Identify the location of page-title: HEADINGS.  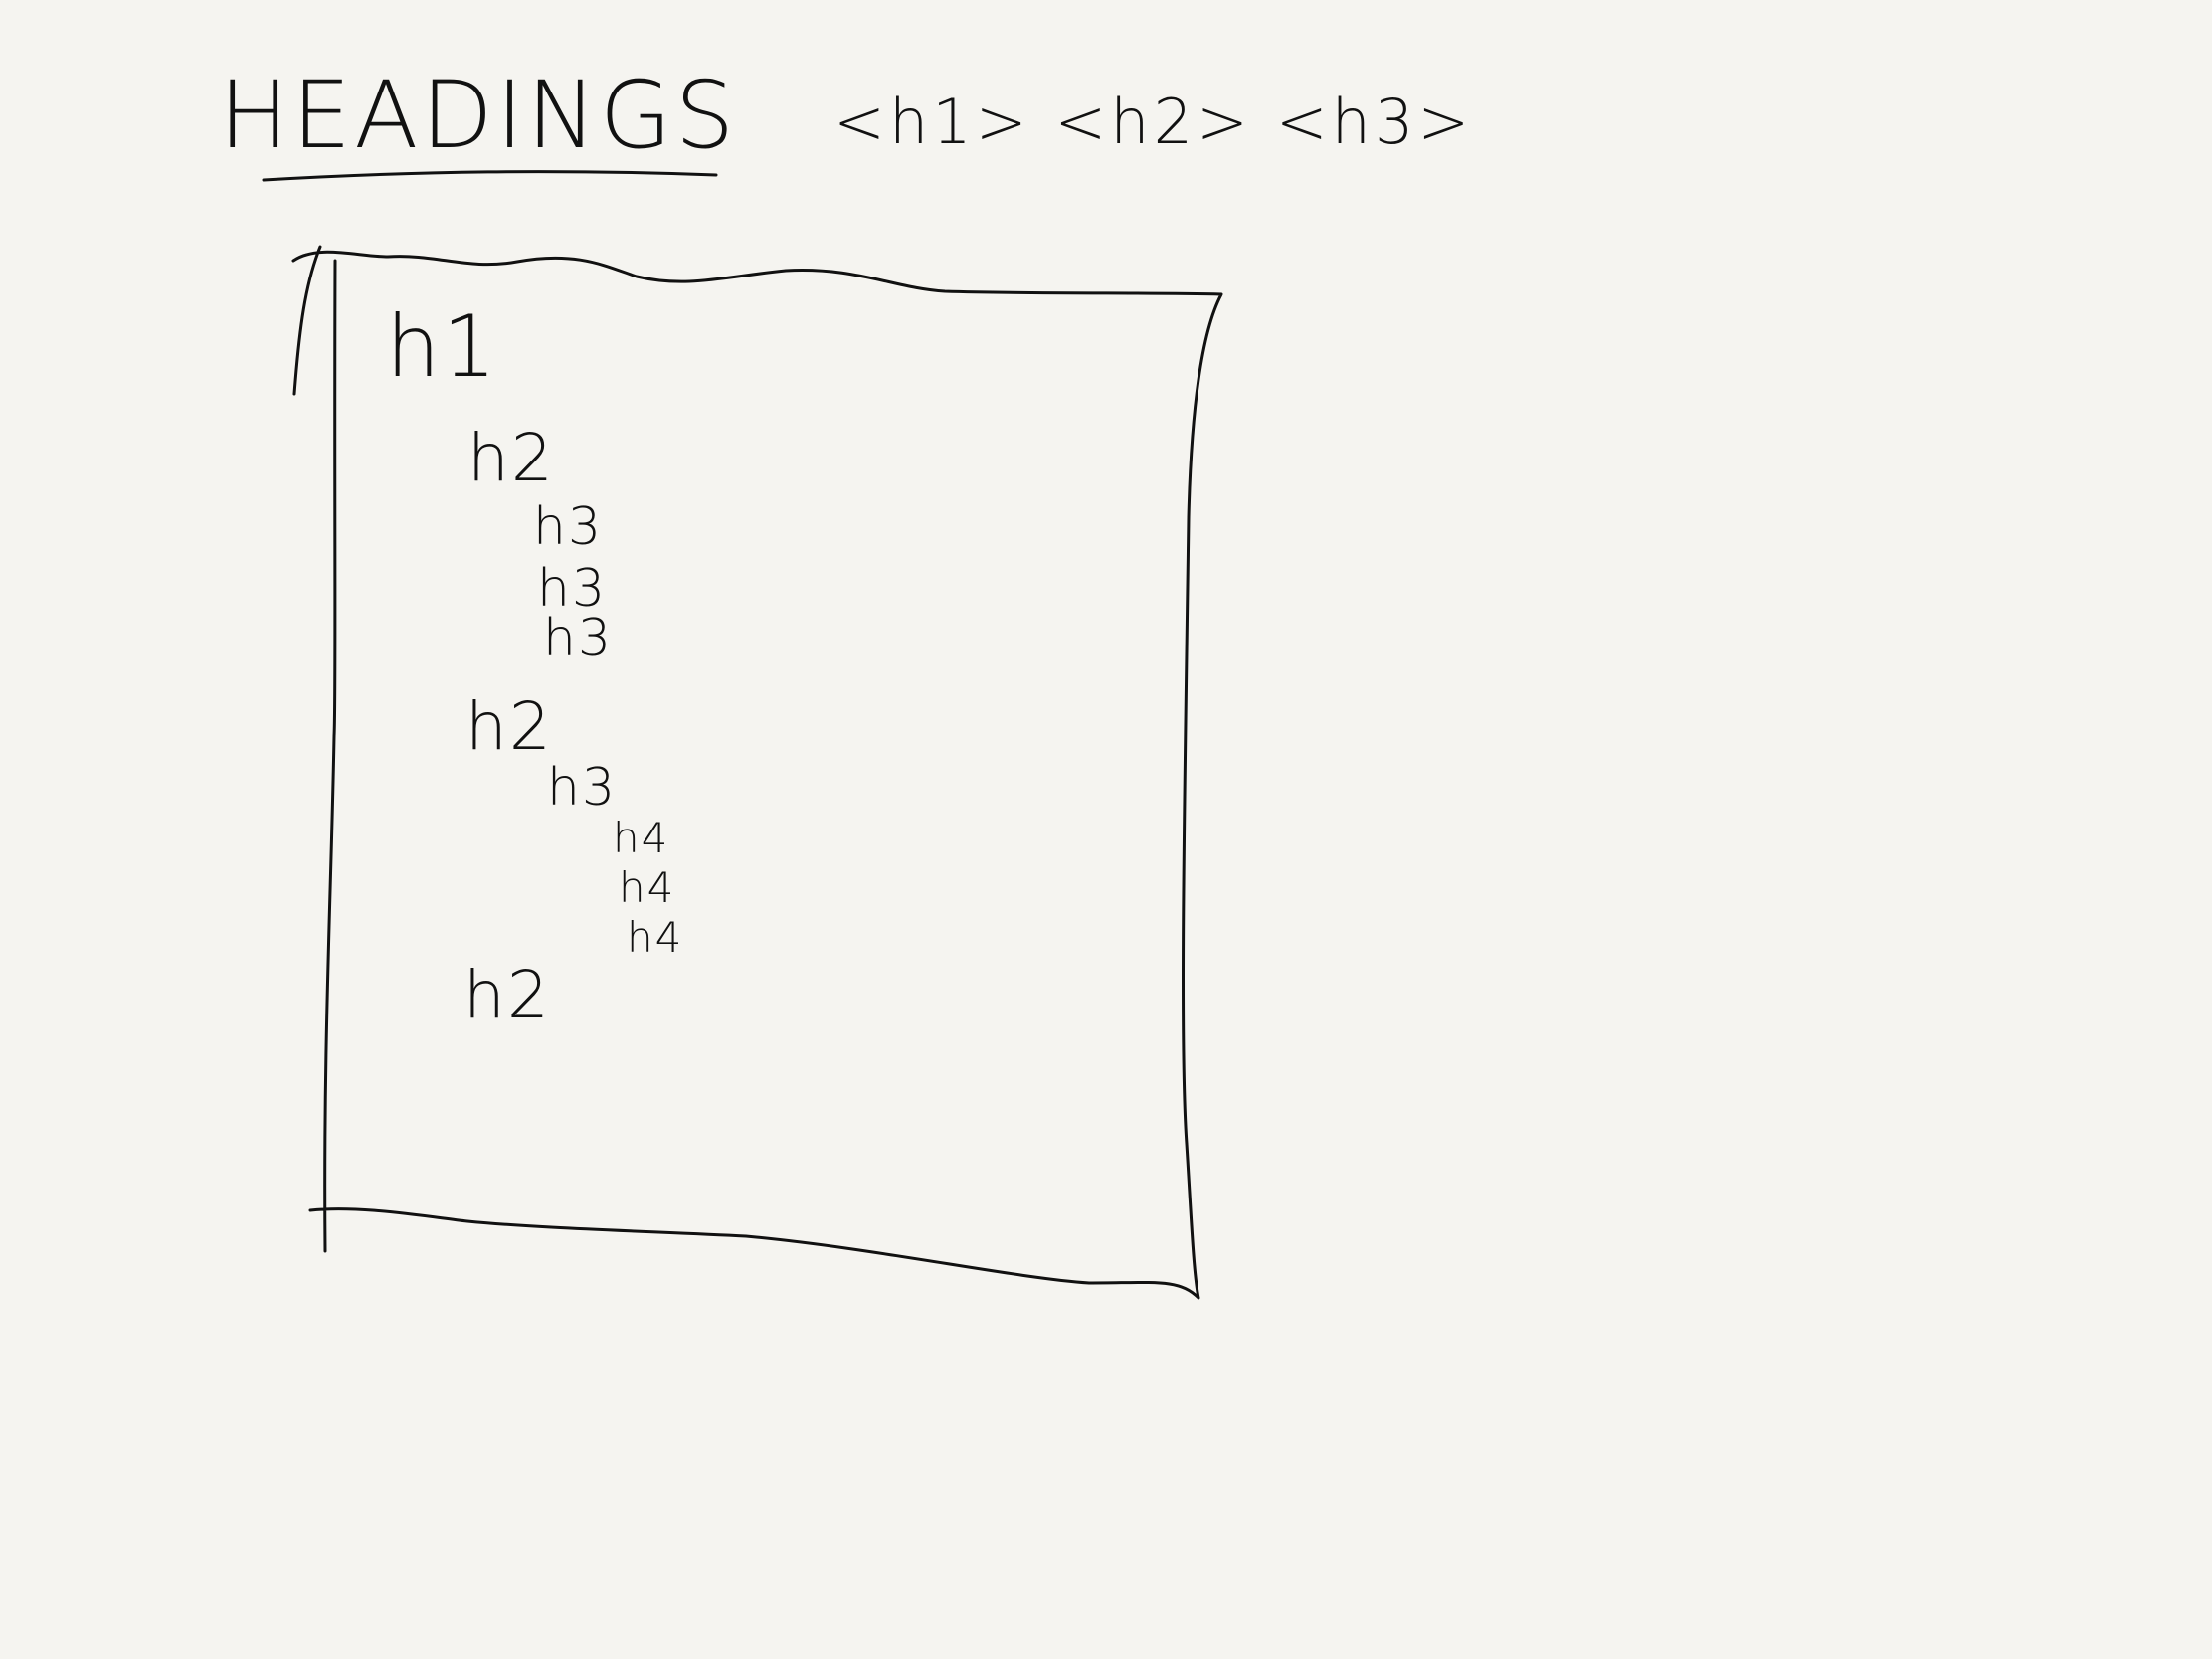
(478, 116).